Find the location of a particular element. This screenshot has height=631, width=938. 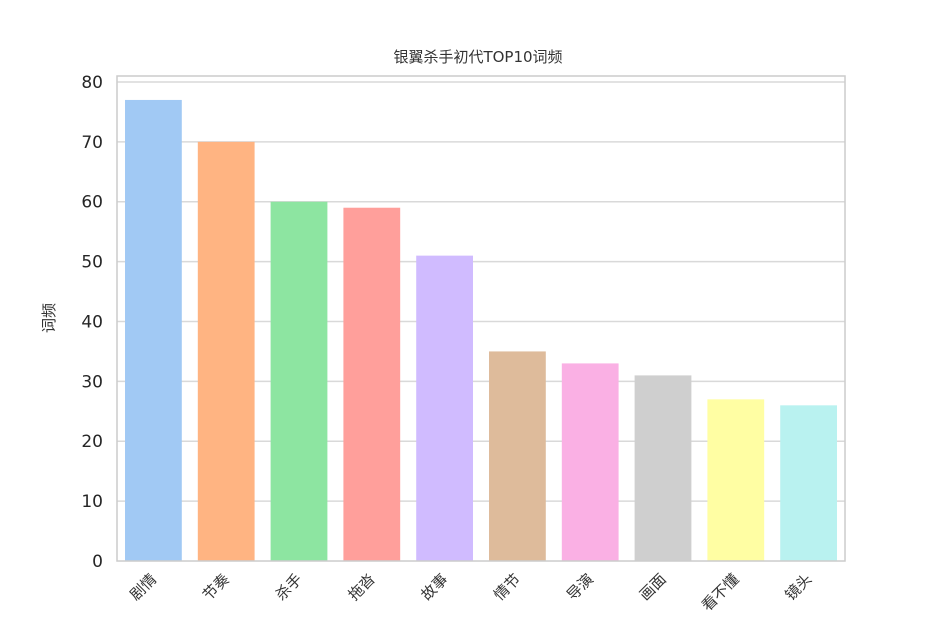

y-tick-label: 80 is located at coordinates (92, 83).